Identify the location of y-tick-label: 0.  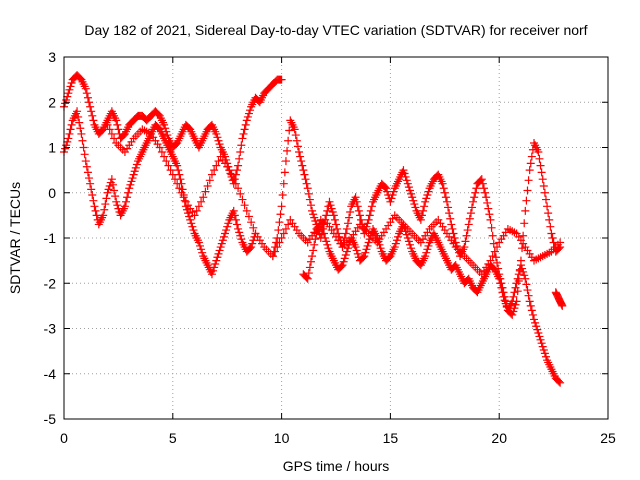
(52, 193).